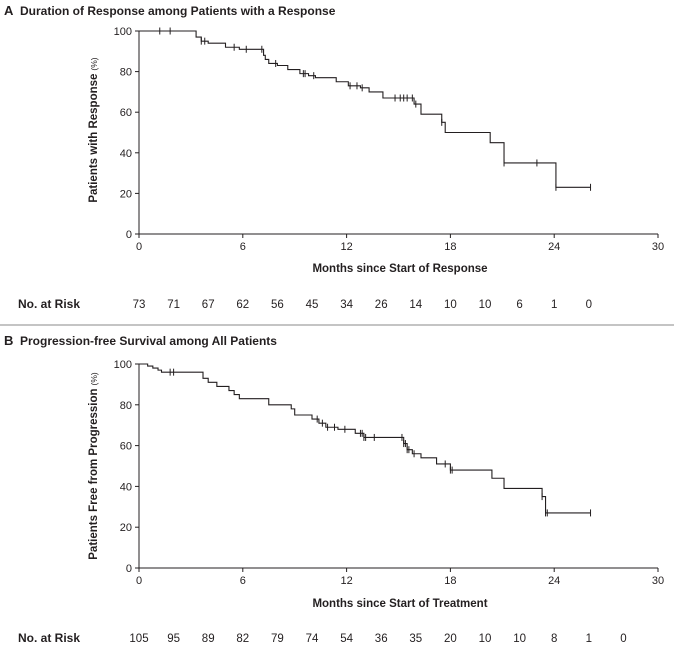 Image resolution: width=674 pixels, height=658 pixels. I want to click on panel-a-letter: A, so click(9, 10).